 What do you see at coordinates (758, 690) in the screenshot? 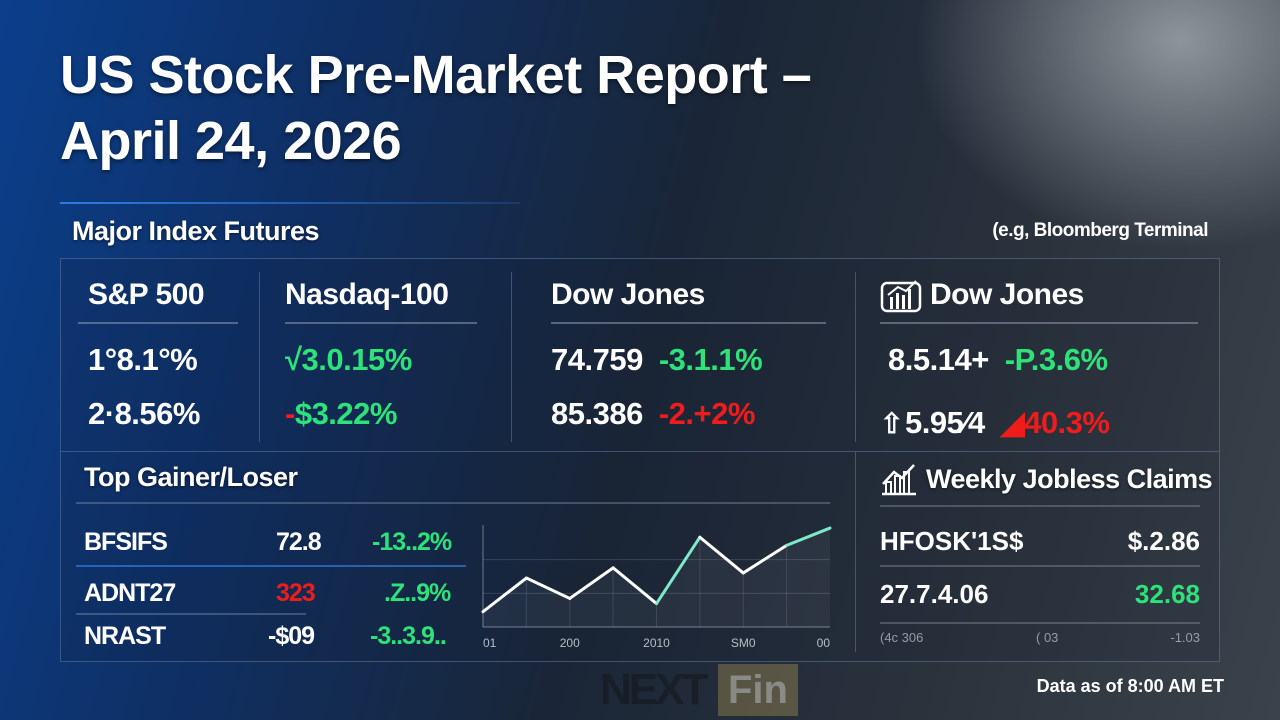
I see `nextfin-logo-mark: Fin` at bounding box center [758, 690].